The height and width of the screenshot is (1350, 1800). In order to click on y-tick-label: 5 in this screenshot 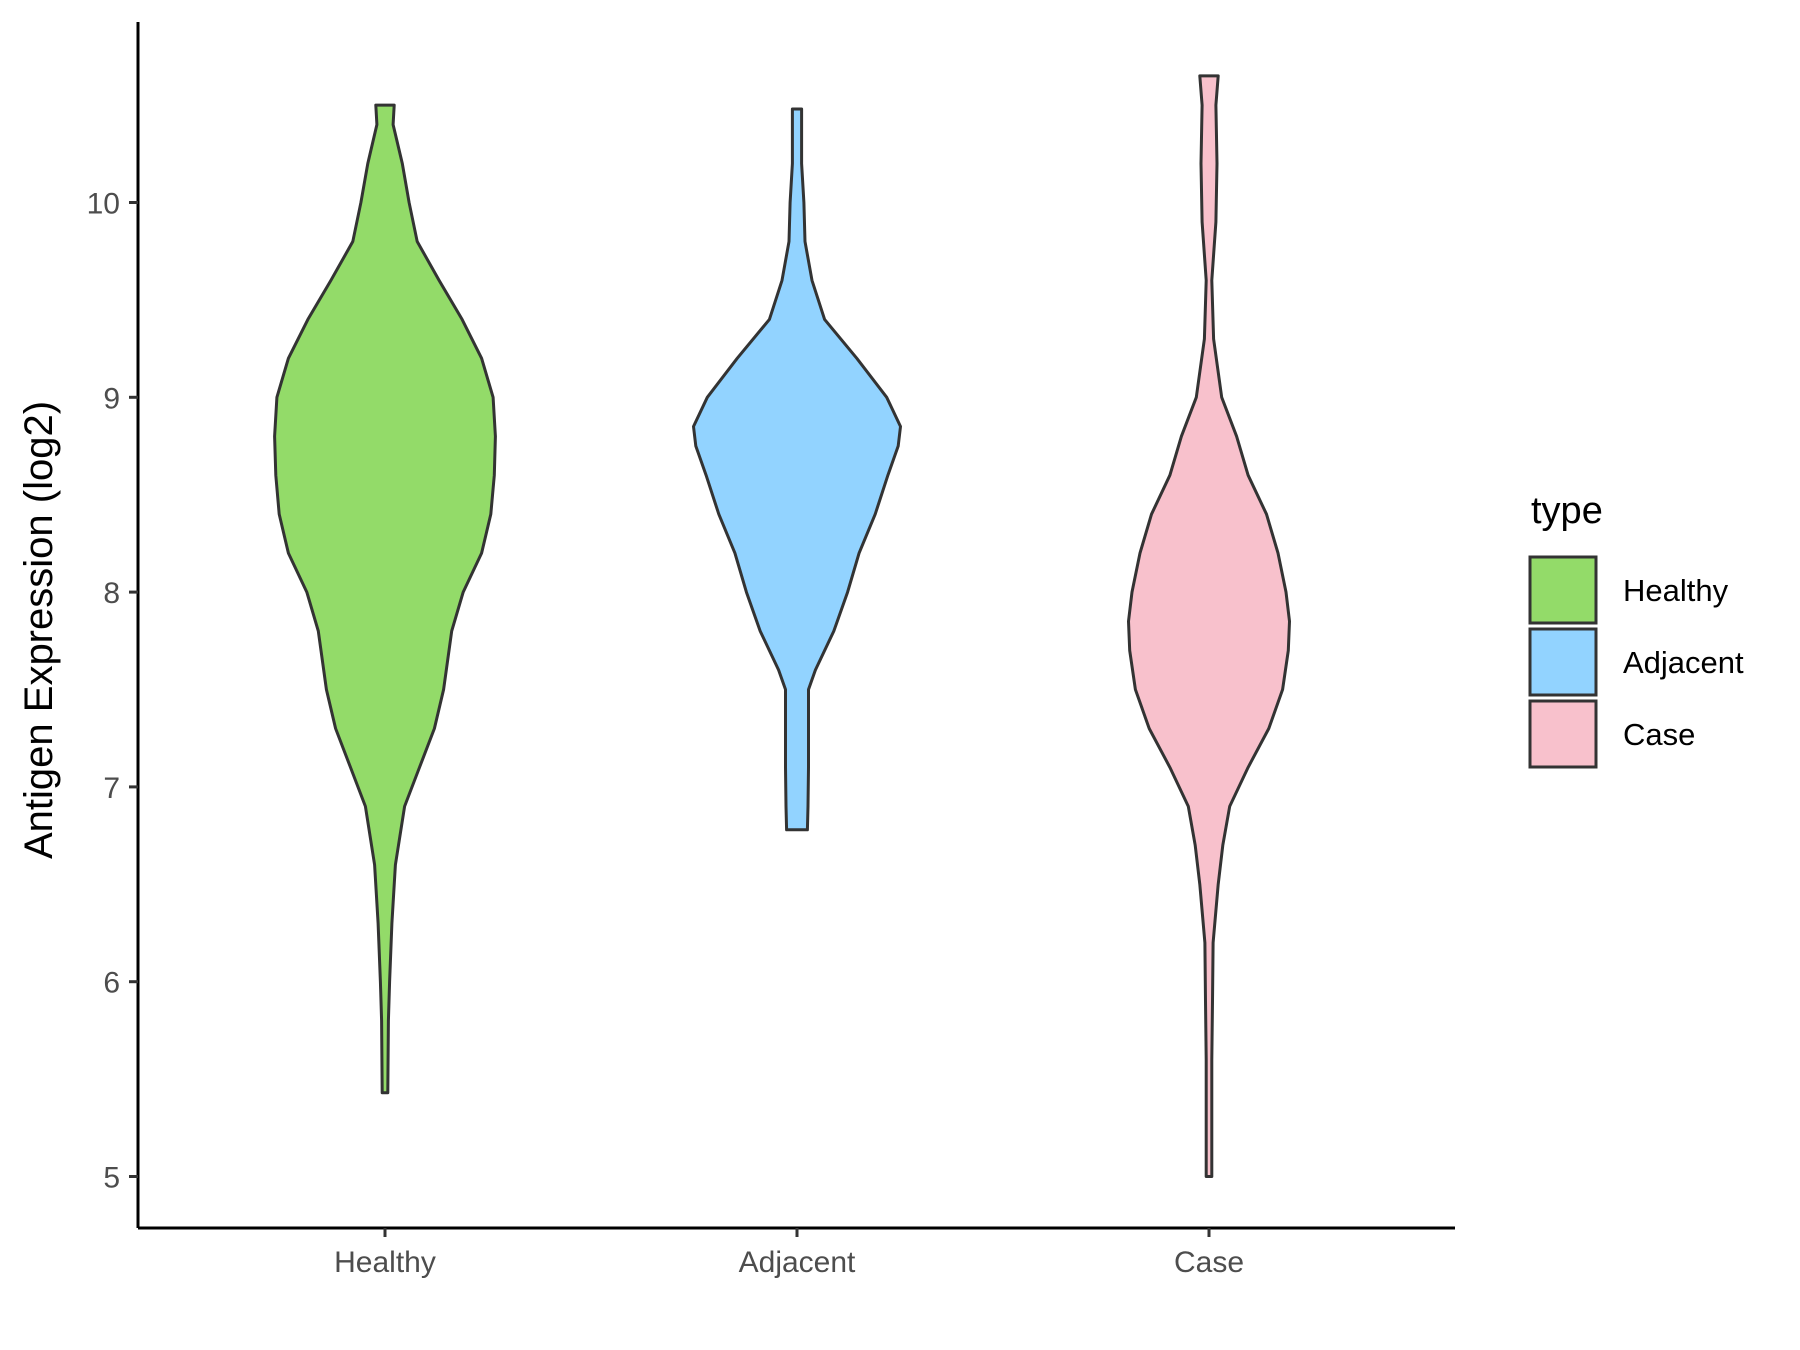, I will do `click(111, 1178)`.